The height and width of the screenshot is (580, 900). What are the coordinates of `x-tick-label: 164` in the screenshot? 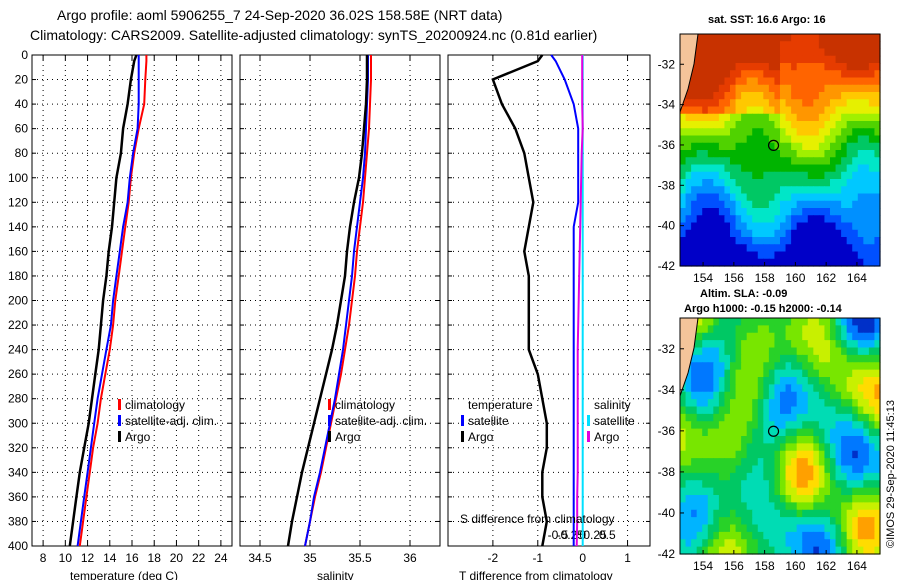 It's located at (857, 278).